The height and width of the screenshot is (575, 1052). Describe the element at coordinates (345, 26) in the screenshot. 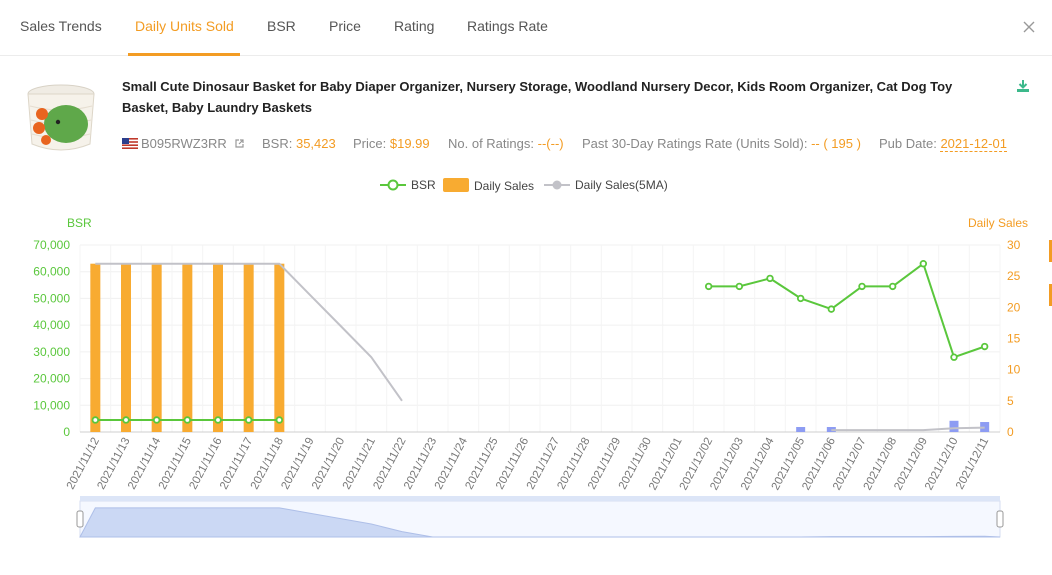

I see `tab-price: Price` at that location.